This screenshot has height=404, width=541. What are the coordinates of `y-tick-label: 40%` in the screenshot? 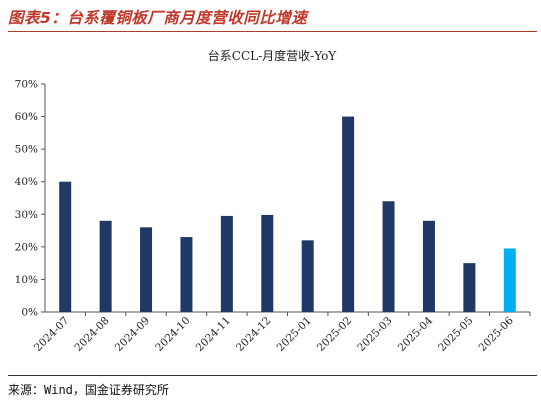 It's located at (26, 182).